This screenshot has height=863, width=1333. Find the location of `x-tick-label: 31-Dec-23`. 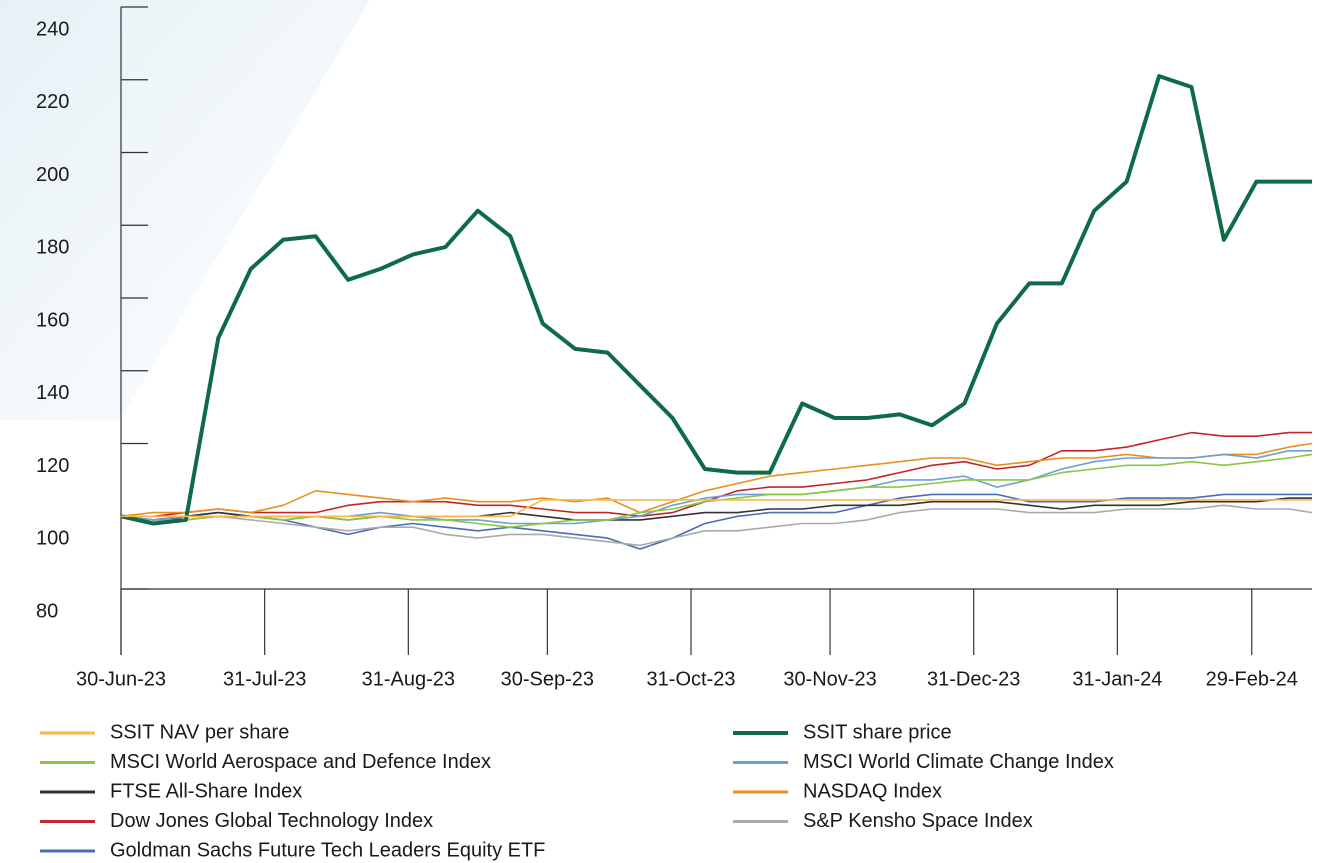

x-tick-label: 31-Dec-23 is located at coordinates (973, 679).